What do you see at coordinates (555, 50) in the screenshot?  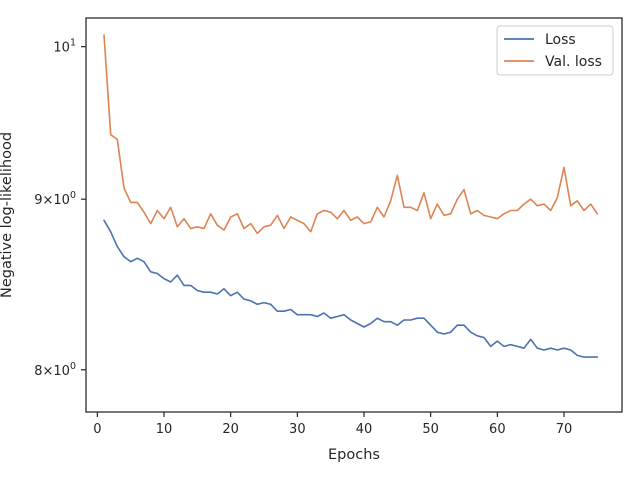 I see `legend: Loss Val. loss` at bounding box center [555, 50].